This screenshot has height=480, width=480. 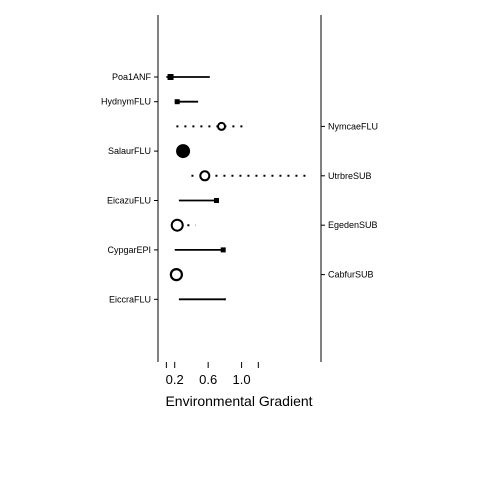 I want to click on taxon-label: NymcaeFLU, so click(x=353, y=126).